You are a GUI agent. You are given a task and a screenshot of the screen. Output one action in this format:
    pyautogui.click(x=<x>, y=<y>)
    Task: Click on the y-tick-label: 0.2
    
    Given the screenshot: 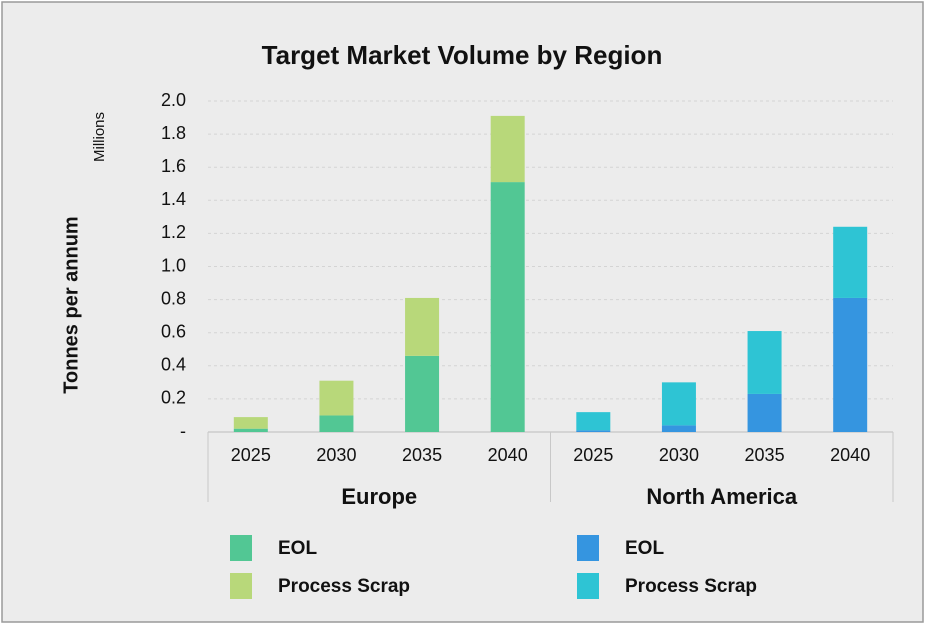 What is the action you would take?
    pyautogui.click(x=173, y=398)
    